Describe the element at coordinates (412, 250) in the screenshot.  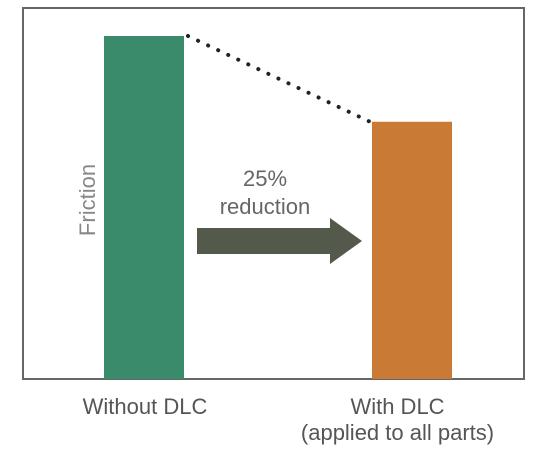
I see `bar-with-dlc` at that location.